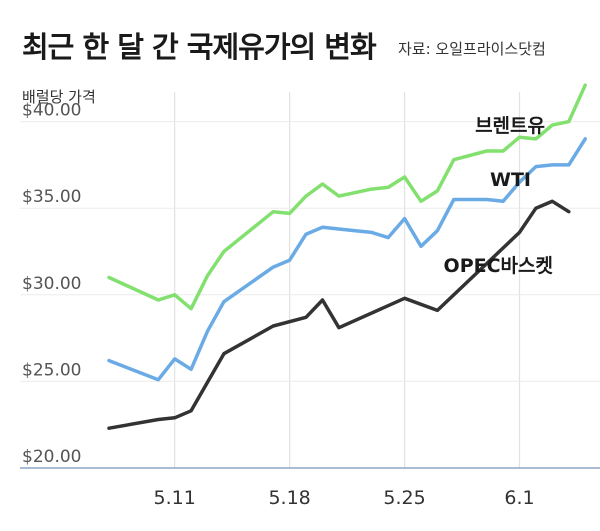 This screenshot has width=600, height=531. I want to click on x-tick-label: 5.11, so click(175, 498).